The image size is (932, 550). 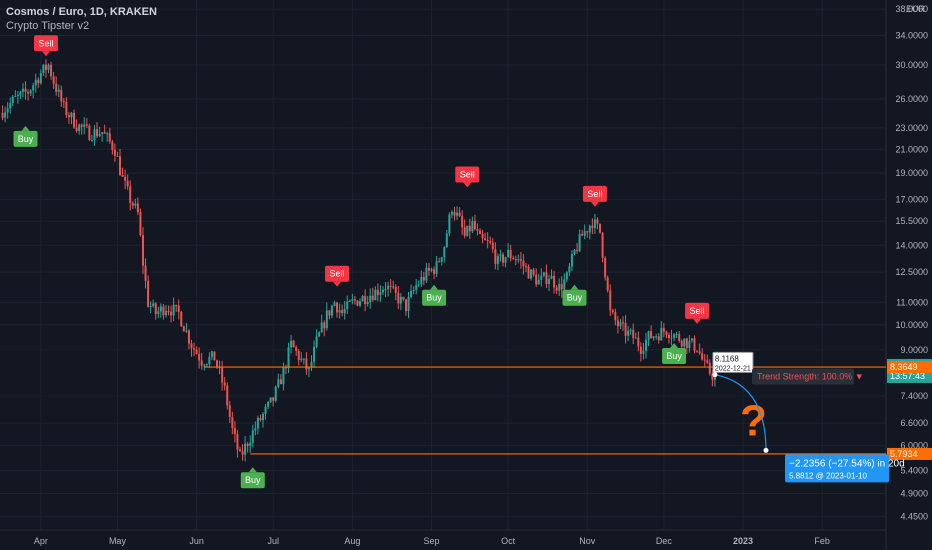 What do you see at coordinates (810, 377) in the screenshot?
I see `trend-strength-text: Trend Strength: 100.0% ▼` at bounding box center [810, 377].